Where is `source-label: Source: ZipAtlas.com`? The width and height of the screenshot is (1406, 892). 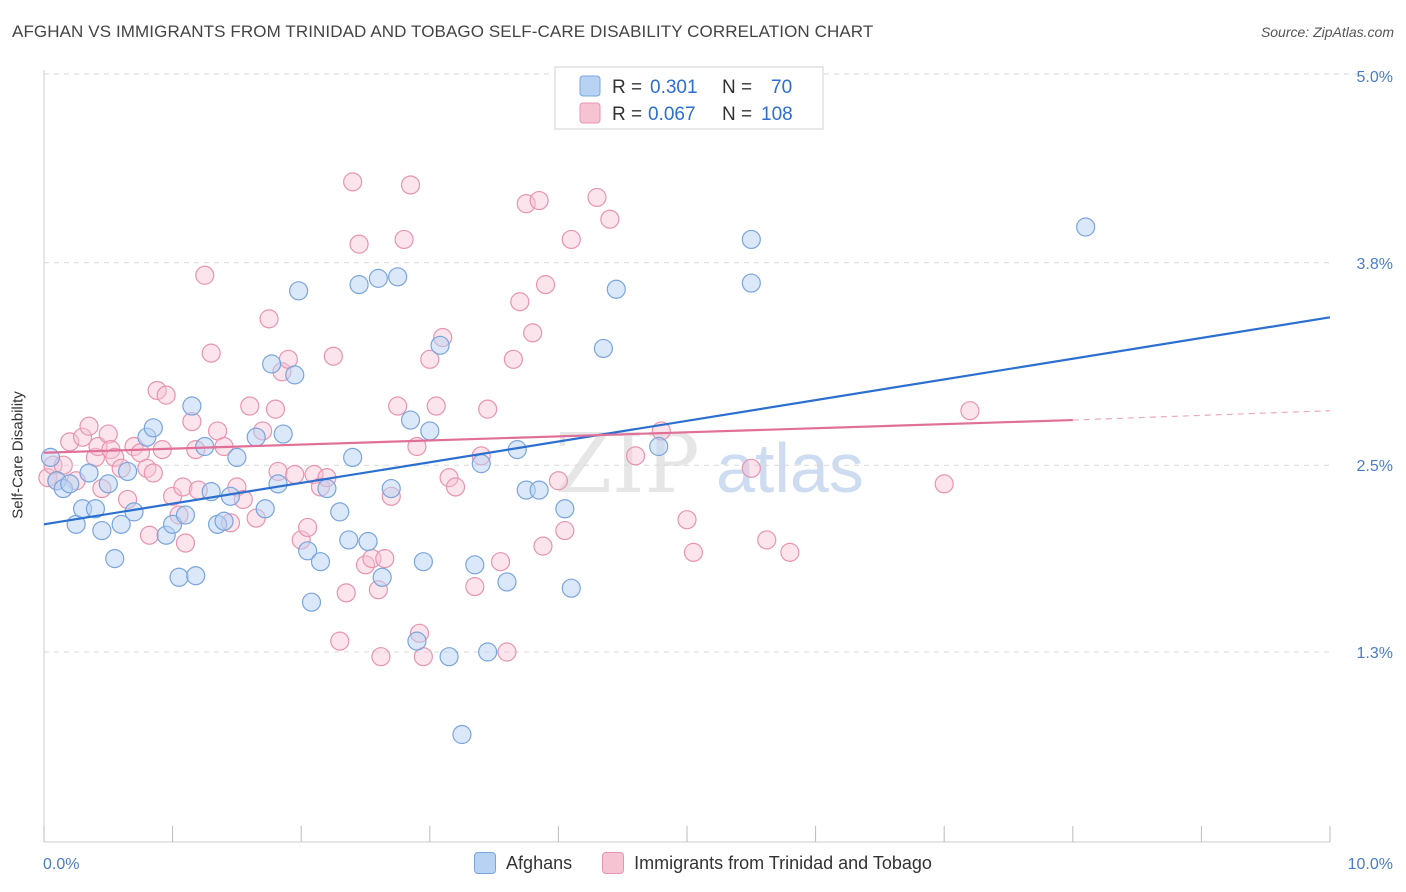
source-label: Source: ZipAtlas.com is located at coordinates (1327, 32).